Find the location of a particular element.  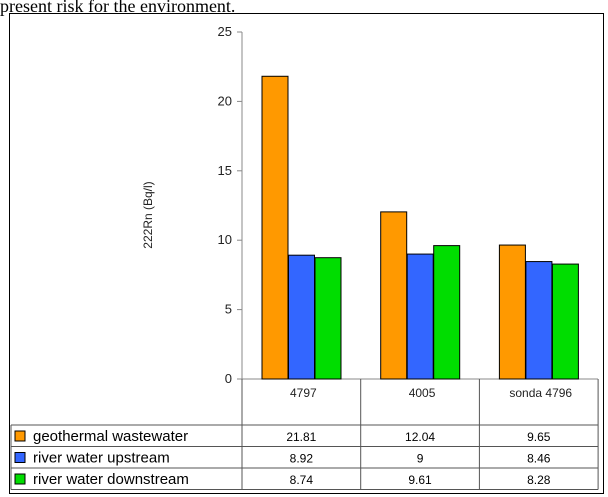

legend-label: geothermal wastewater is located at coordinates (110, 436).